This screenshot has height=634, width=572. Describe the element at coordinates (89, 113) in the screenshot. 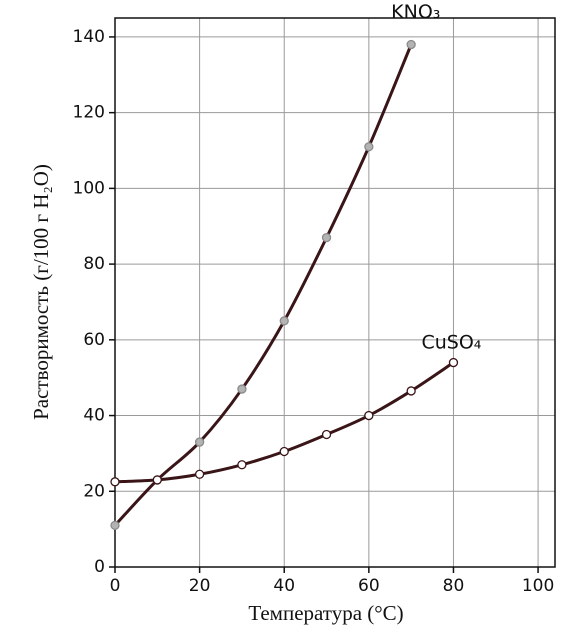

I see `y-tick-label: 120` at that location.